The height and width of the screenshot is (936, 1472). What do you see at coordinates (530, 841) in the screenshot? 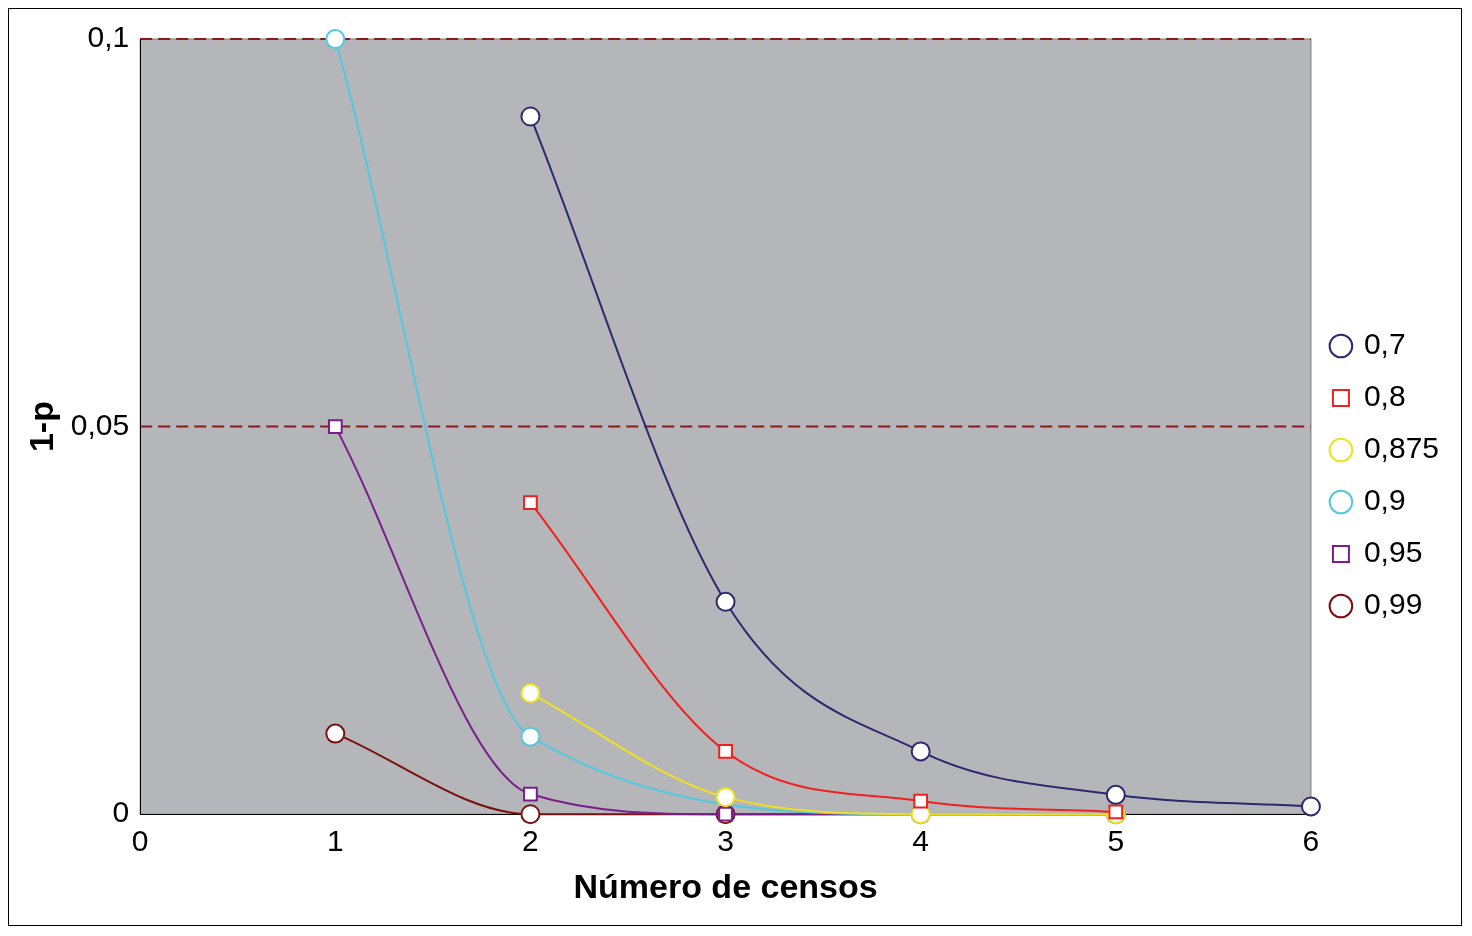
I see `x-tick-label: 2` at bounding box center [530, 841].